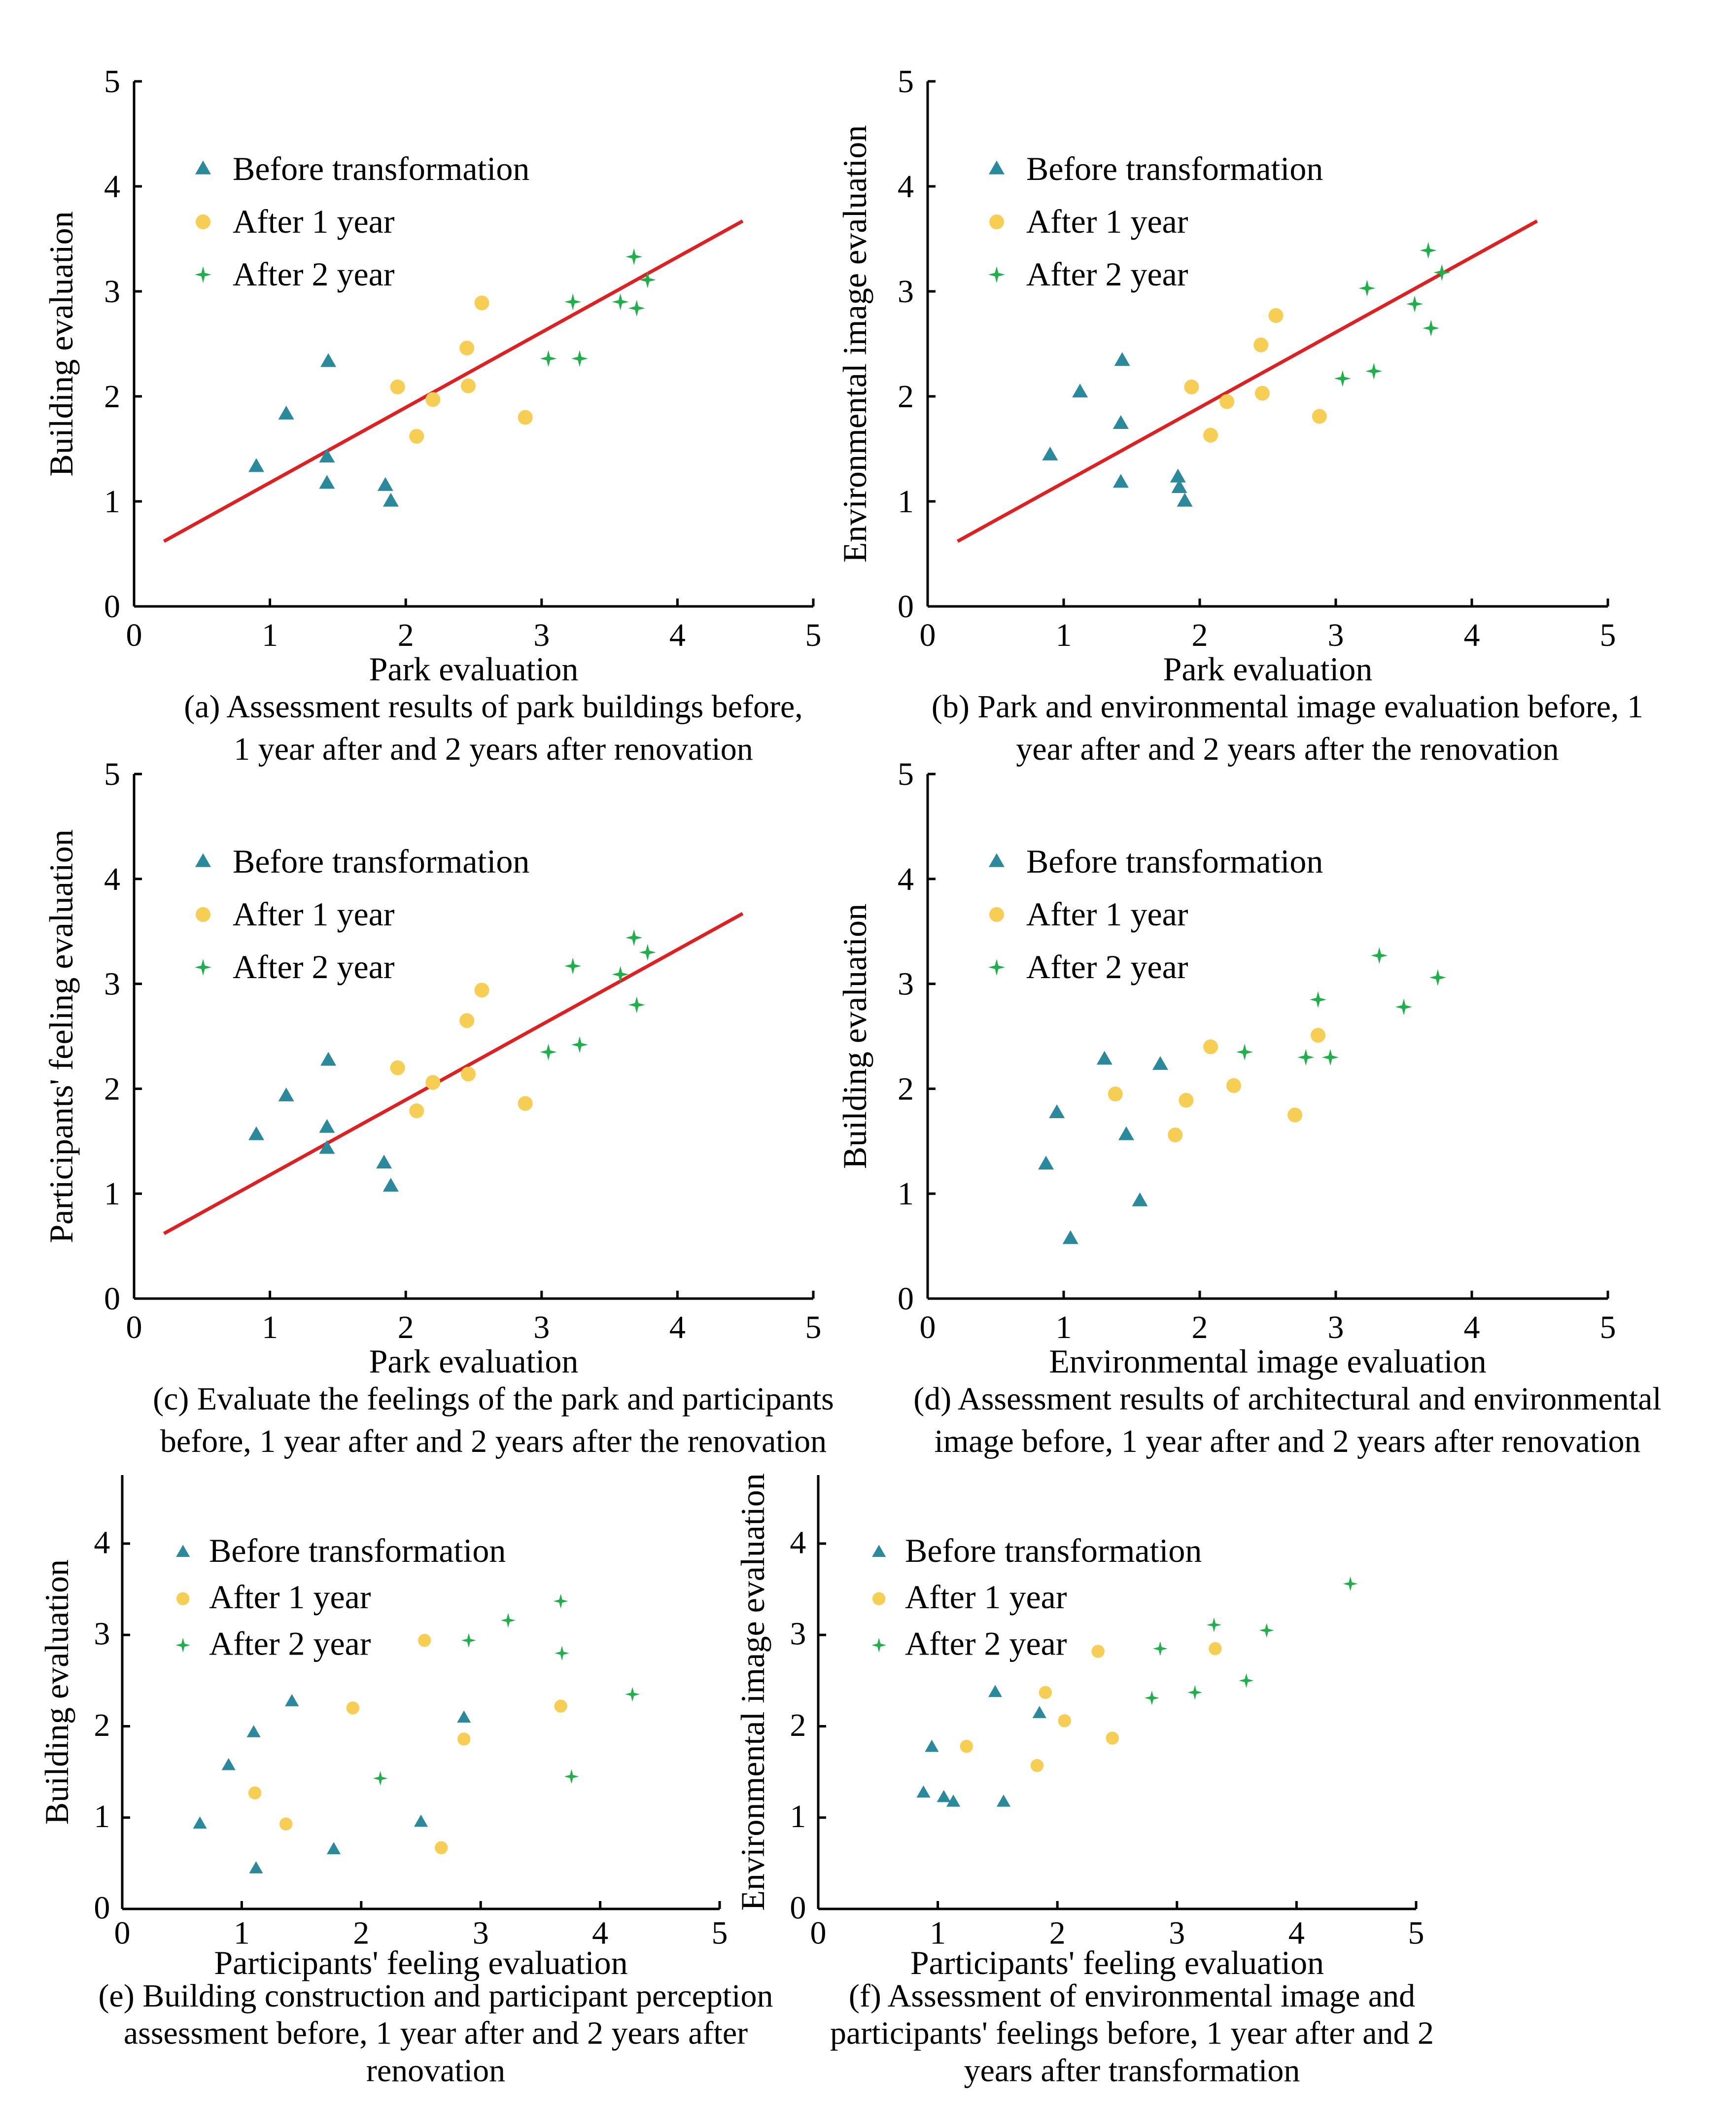 The height and width of the screenshot is (2115, 1736). I want to click on y-axis-label: Building evaluation, so click(61, 344).